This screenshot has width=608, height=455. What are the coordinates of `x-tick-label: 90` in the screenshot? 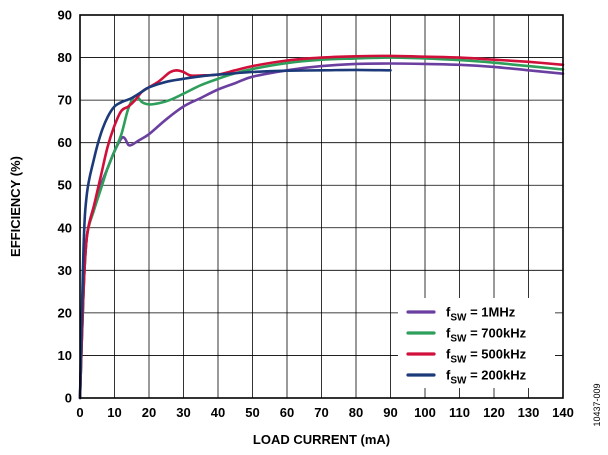 It's located at (390, 412).